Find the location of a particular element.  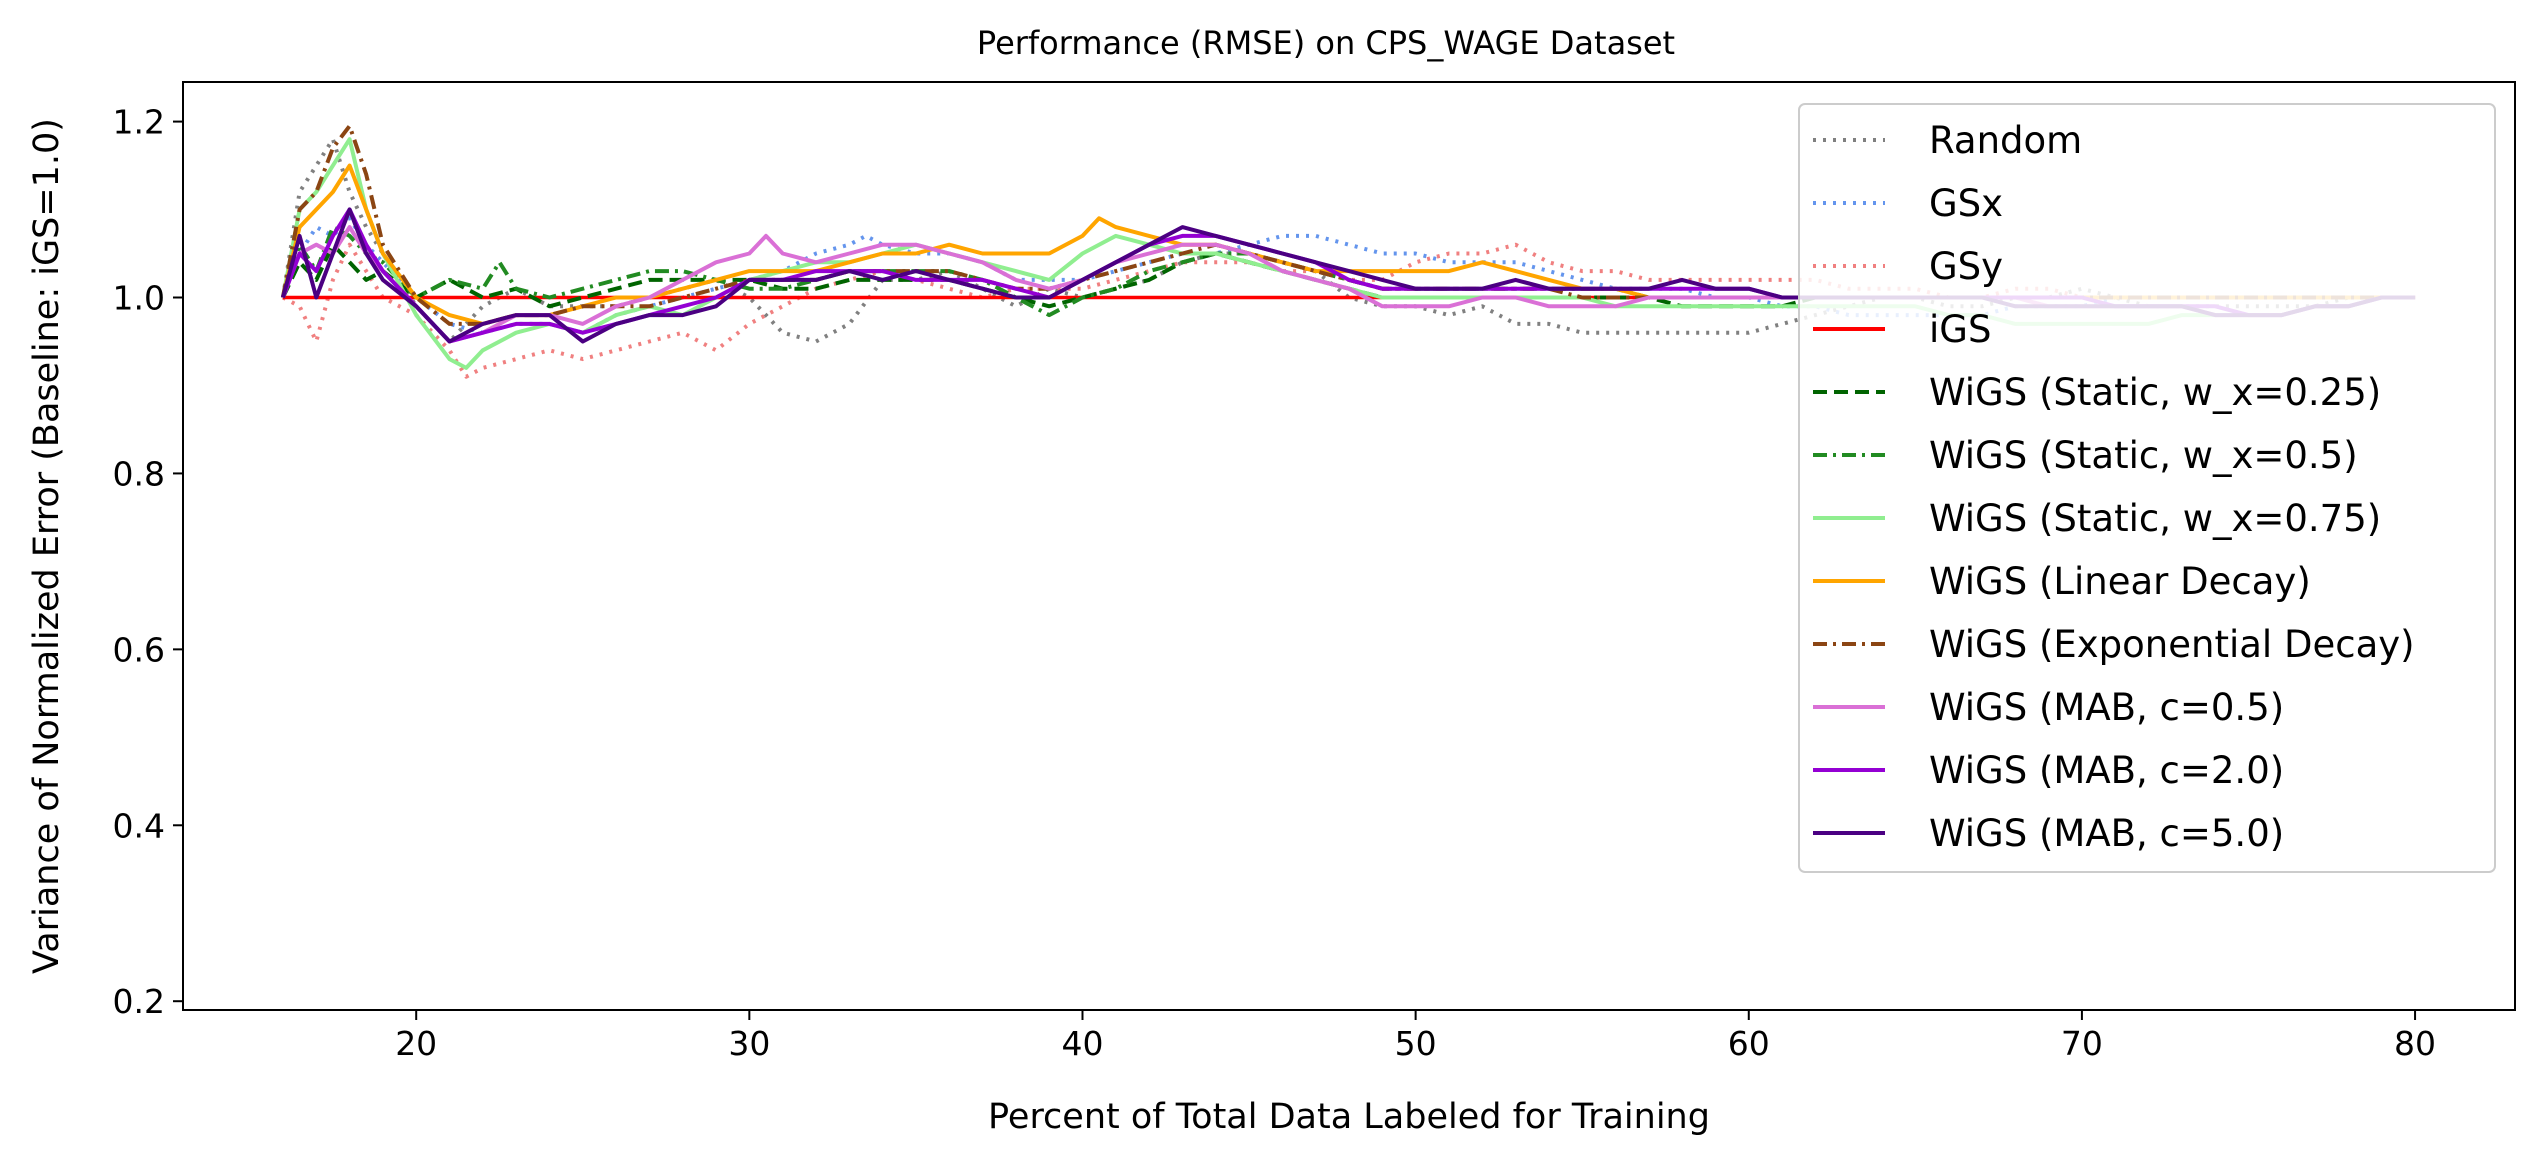

x-tick-label: 30 is located at coordinates (749, 1043).